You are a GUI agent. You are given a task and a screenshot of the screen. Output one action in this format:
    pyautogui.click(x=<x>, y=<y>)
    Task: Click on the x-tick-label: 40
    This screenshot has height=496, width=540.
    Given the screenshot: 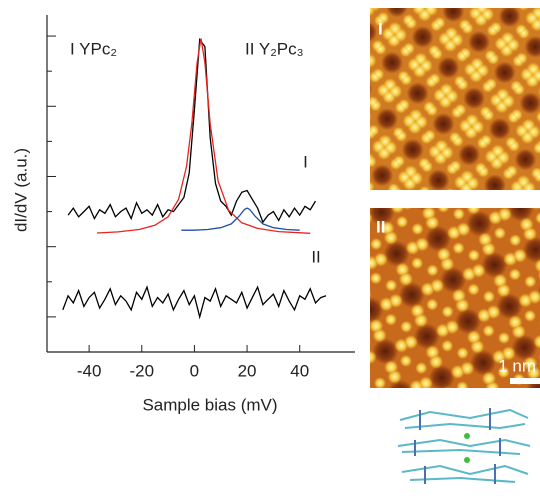 What is the action you would take?
    pyautogui.click(x=299, y=370)
    